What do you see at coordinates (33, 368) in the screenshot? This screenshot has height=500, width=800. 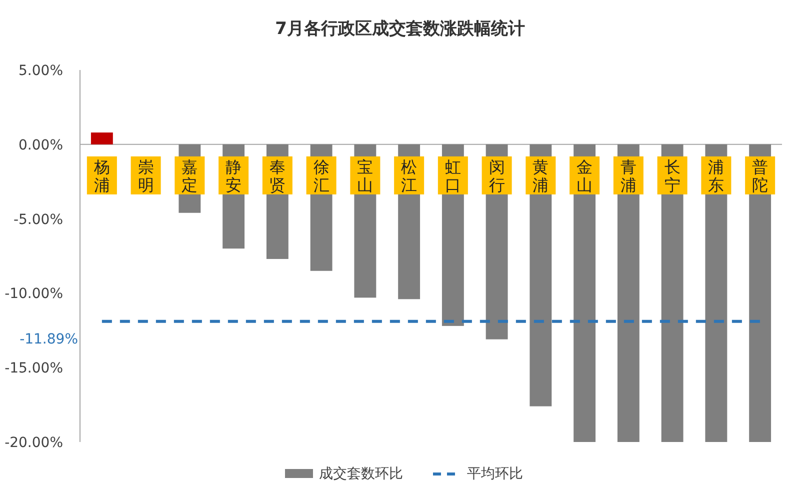 I see `y-tick-label: -15.00%` at bounding box center [33, 368].